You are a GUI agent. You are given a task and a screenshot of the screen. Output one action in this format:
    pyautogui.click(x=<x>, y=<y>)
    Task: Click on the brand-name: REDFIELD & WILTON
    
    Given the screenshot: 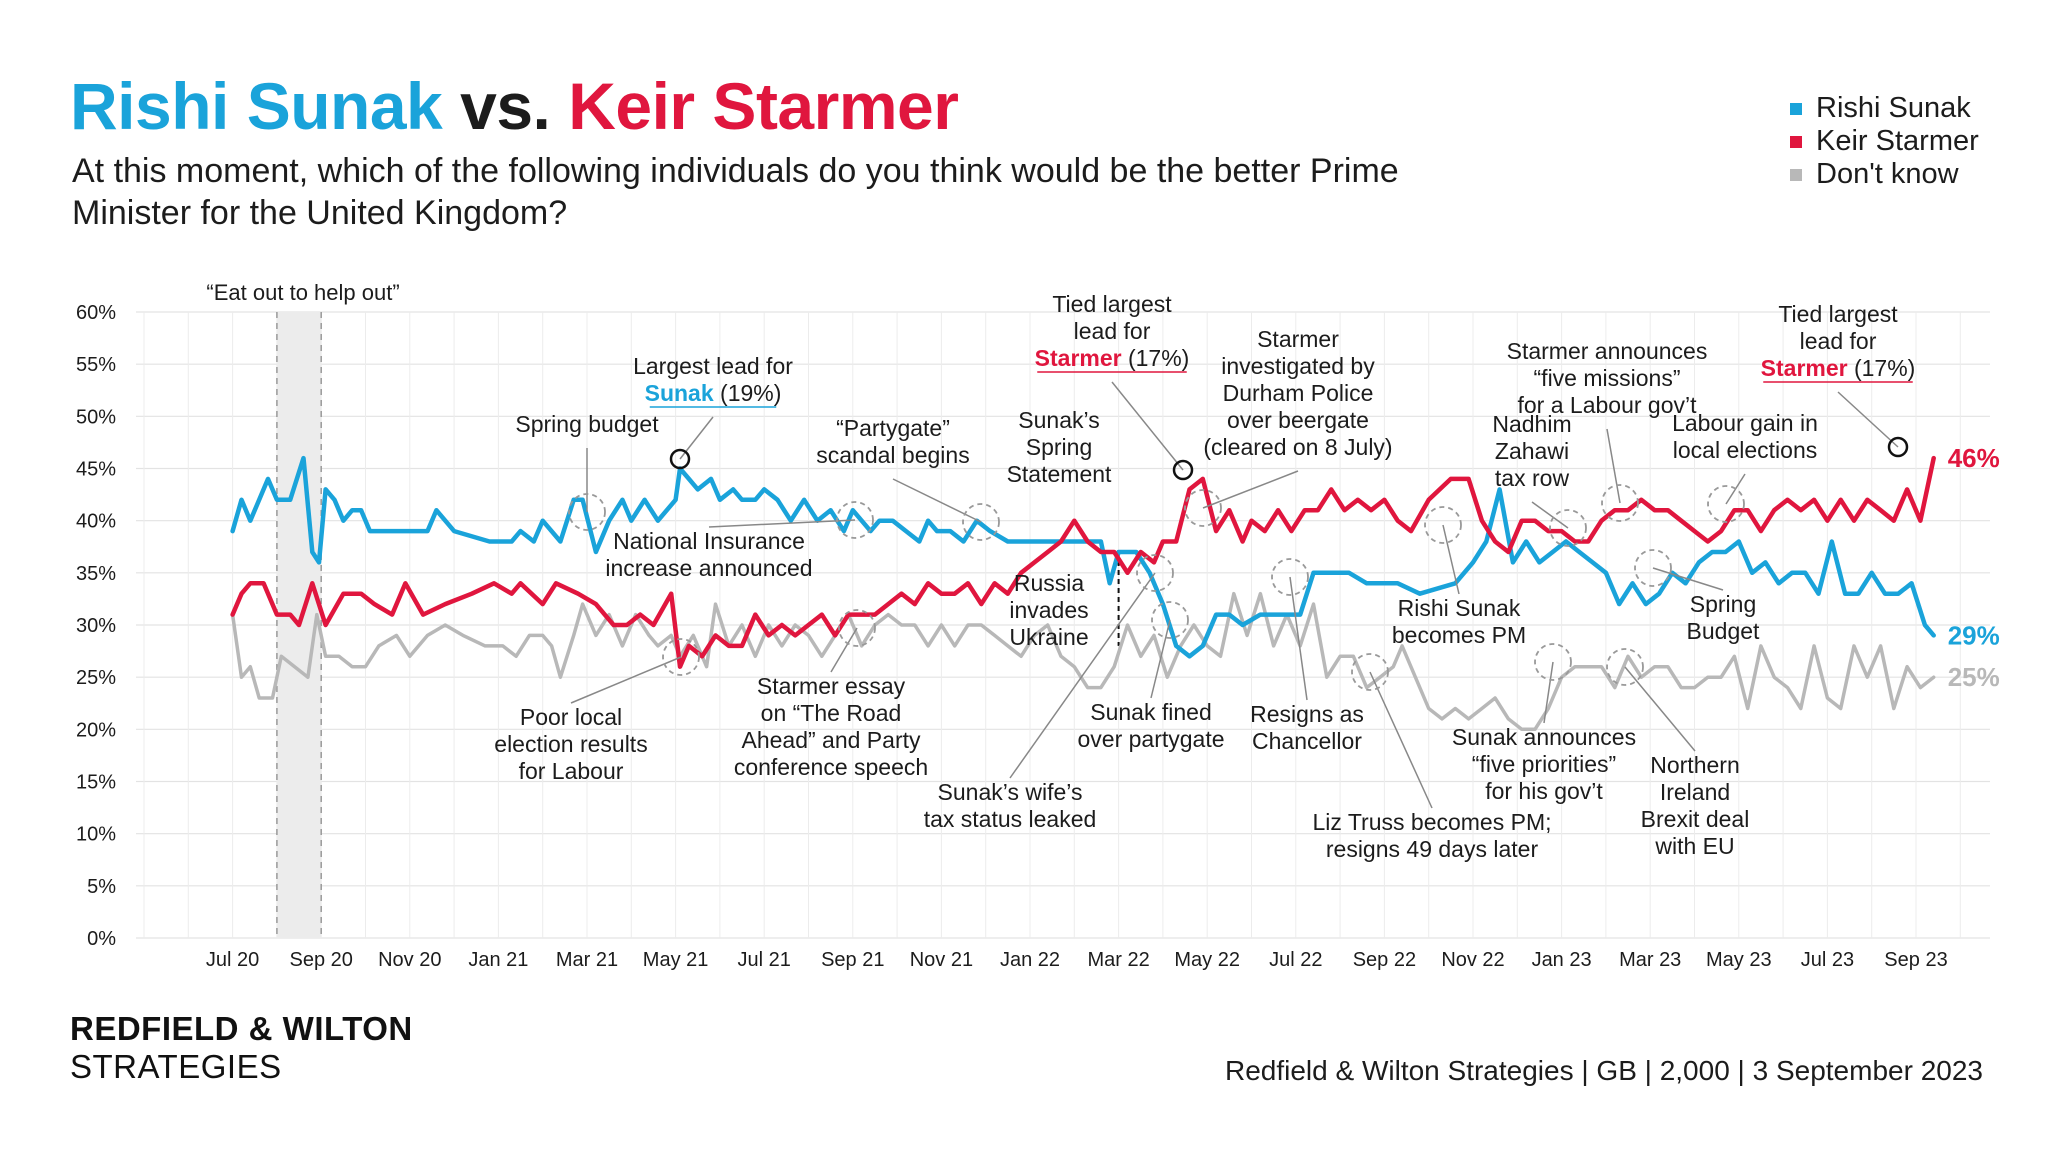 What is the action you would take?
    pyautogui.click(x=241, y=1028)
    